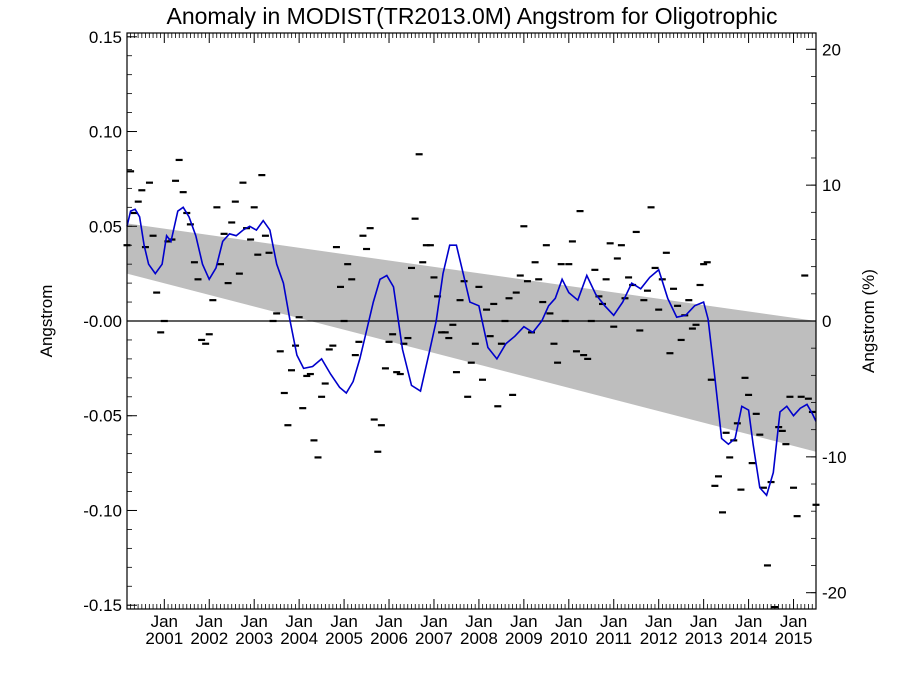 Image resolution: width=900 pixels, height=675 pixels. What do you see at coordinates (344, 638) in the screenshot?
I see `x-tick-label-year: 2005` at bounding box center [344, 638].